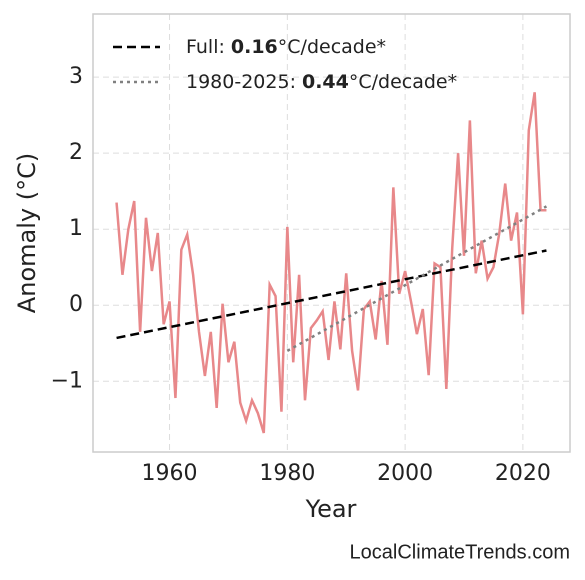 The width and height of the screenshot is (585, 580). What do you see at coordinates (205, 47) in the screenshot?
I see `legend-name: Full:` at bounding box center [205, 47].